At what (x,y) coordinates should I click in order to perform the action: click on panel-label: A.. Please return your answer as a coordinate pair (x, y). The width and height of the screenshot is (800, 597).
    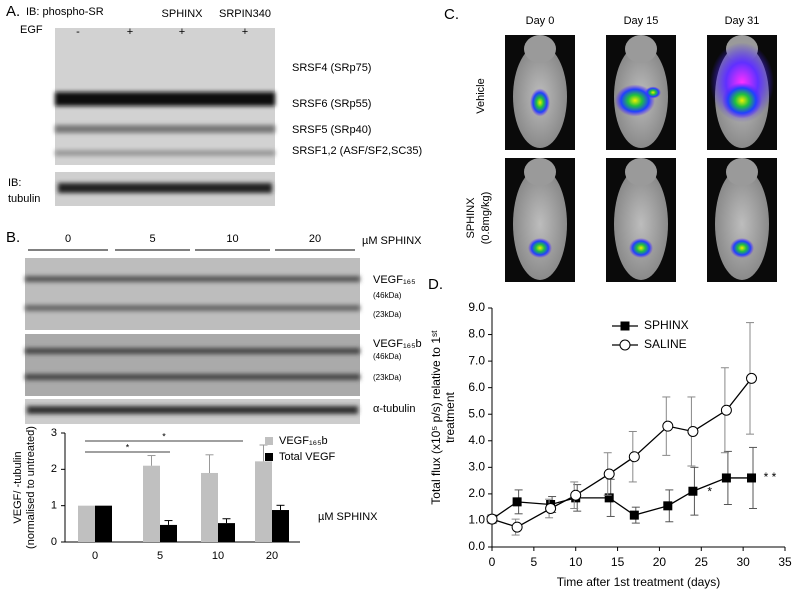
    Looking at the image, I should click on (13, 11).